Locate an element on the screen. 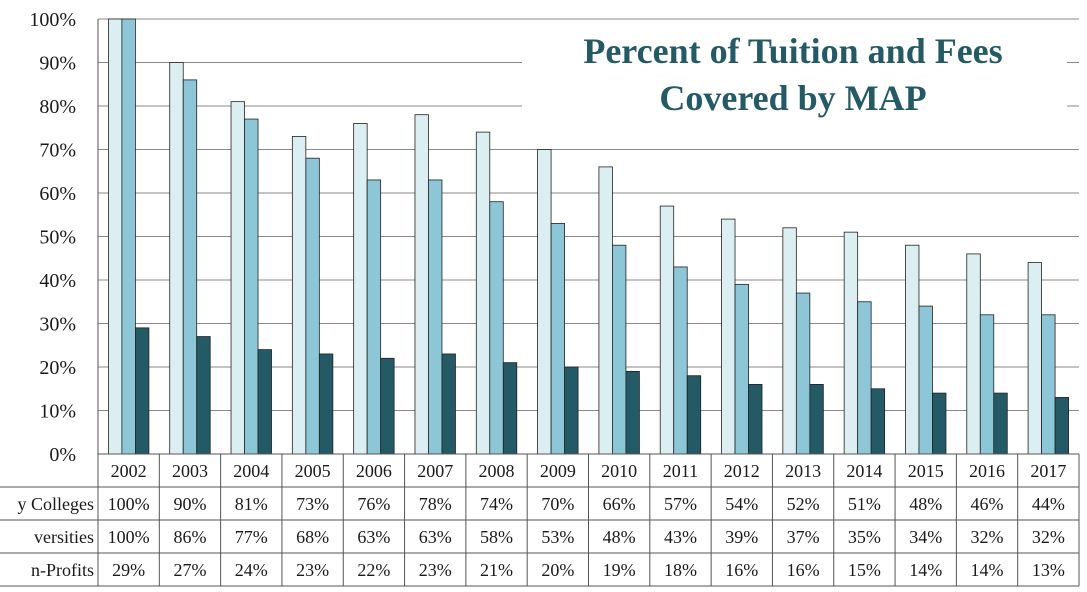 The height and width of the screenshot is (592, 1087). chart-title-line: Covered by MAP is located at coordinates (792, 98).